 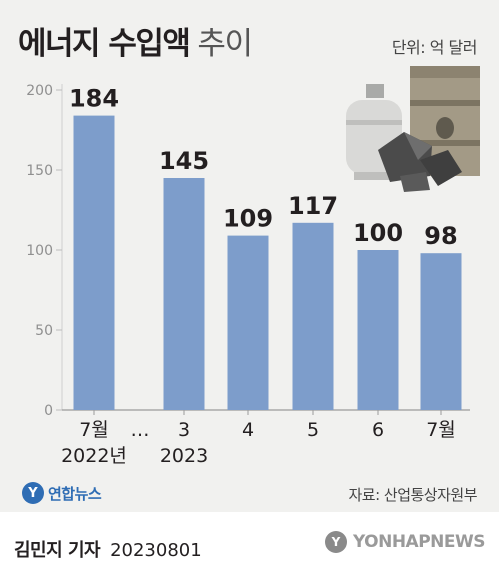 What do you see at coordinates (440, 236) in the screenshot?
I see `data-label: 98` at bounding box center [440, 236].